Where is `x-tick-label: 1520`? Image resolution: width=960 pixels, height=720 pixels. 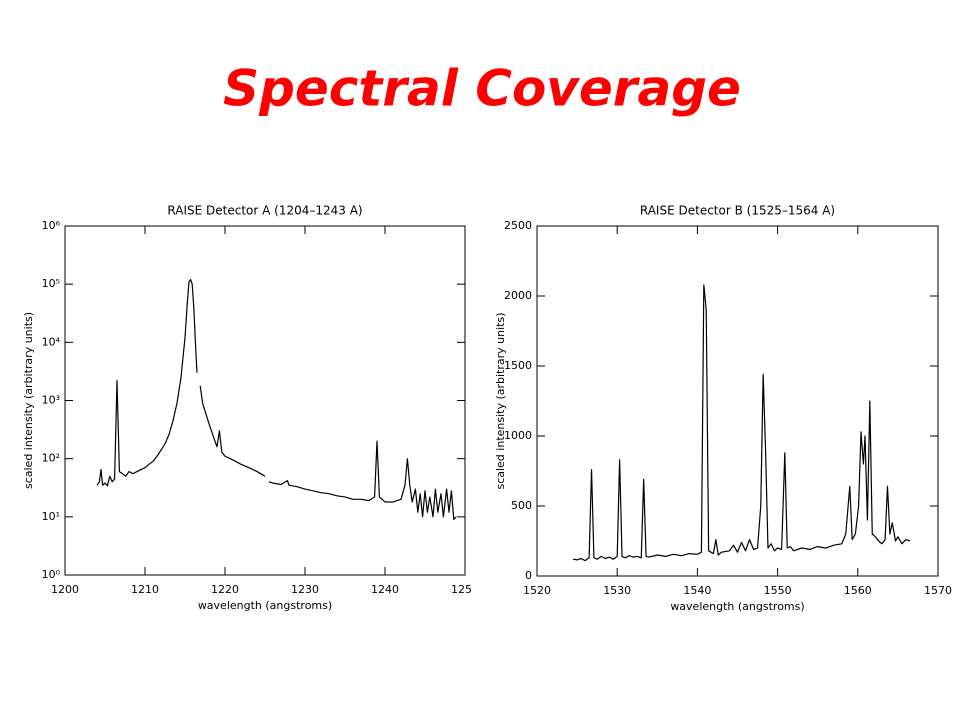
x-tick-label: 1520 is located at coordinates (537, 590).